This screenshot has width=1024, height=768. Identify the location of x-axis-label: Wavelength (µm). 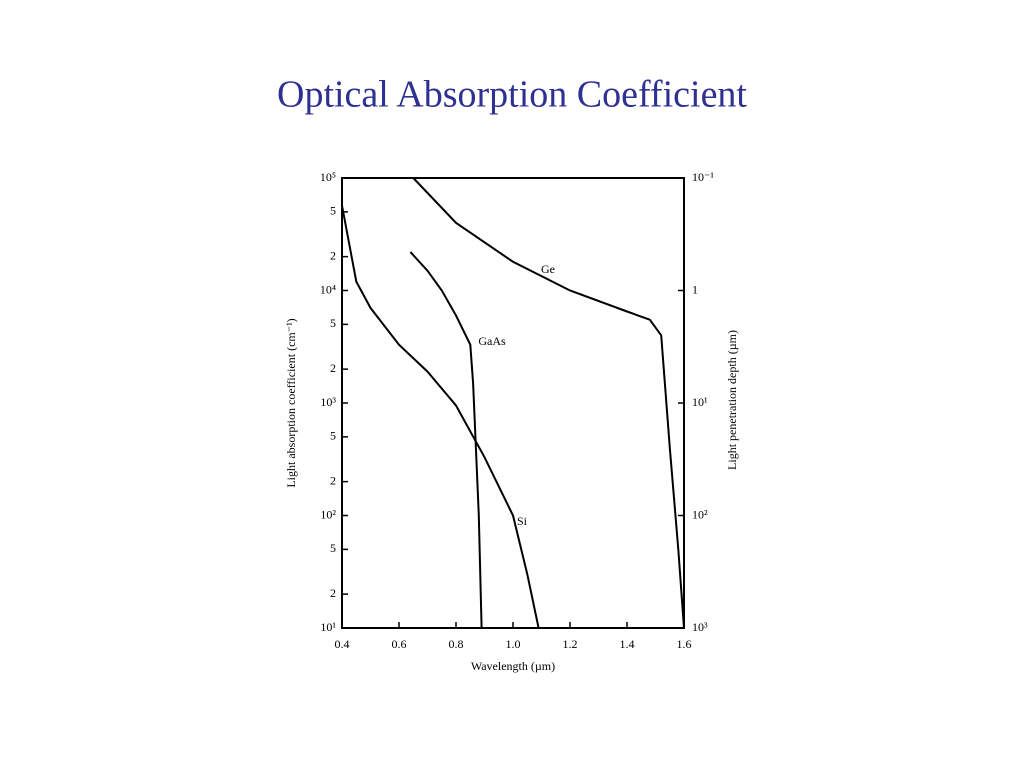
(513, 666).